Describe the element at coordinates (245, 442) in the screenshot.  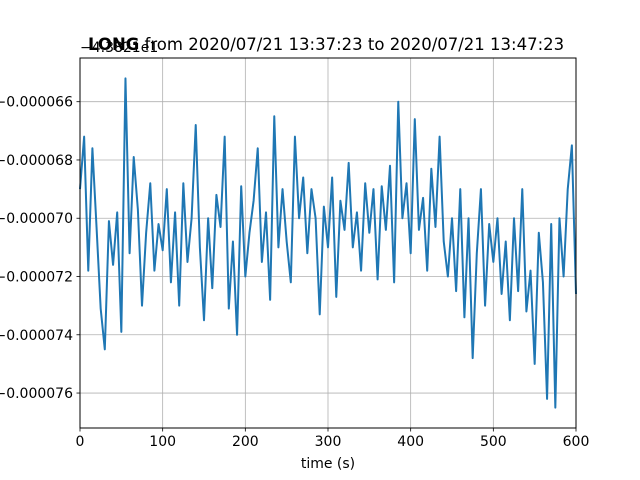
I see `x-tick-label: 200` at that location.